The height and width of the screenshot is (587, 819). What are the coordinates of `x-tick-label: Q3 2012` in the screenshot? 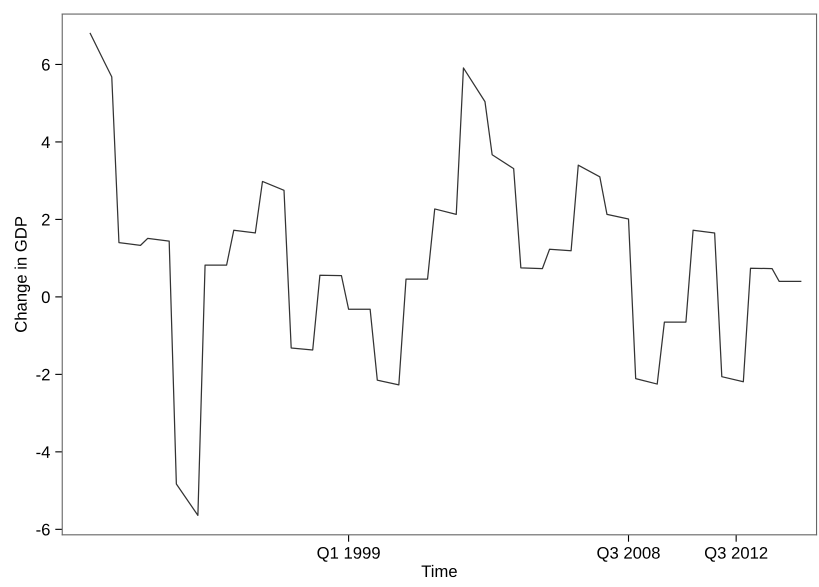 It's located at (736, 554).